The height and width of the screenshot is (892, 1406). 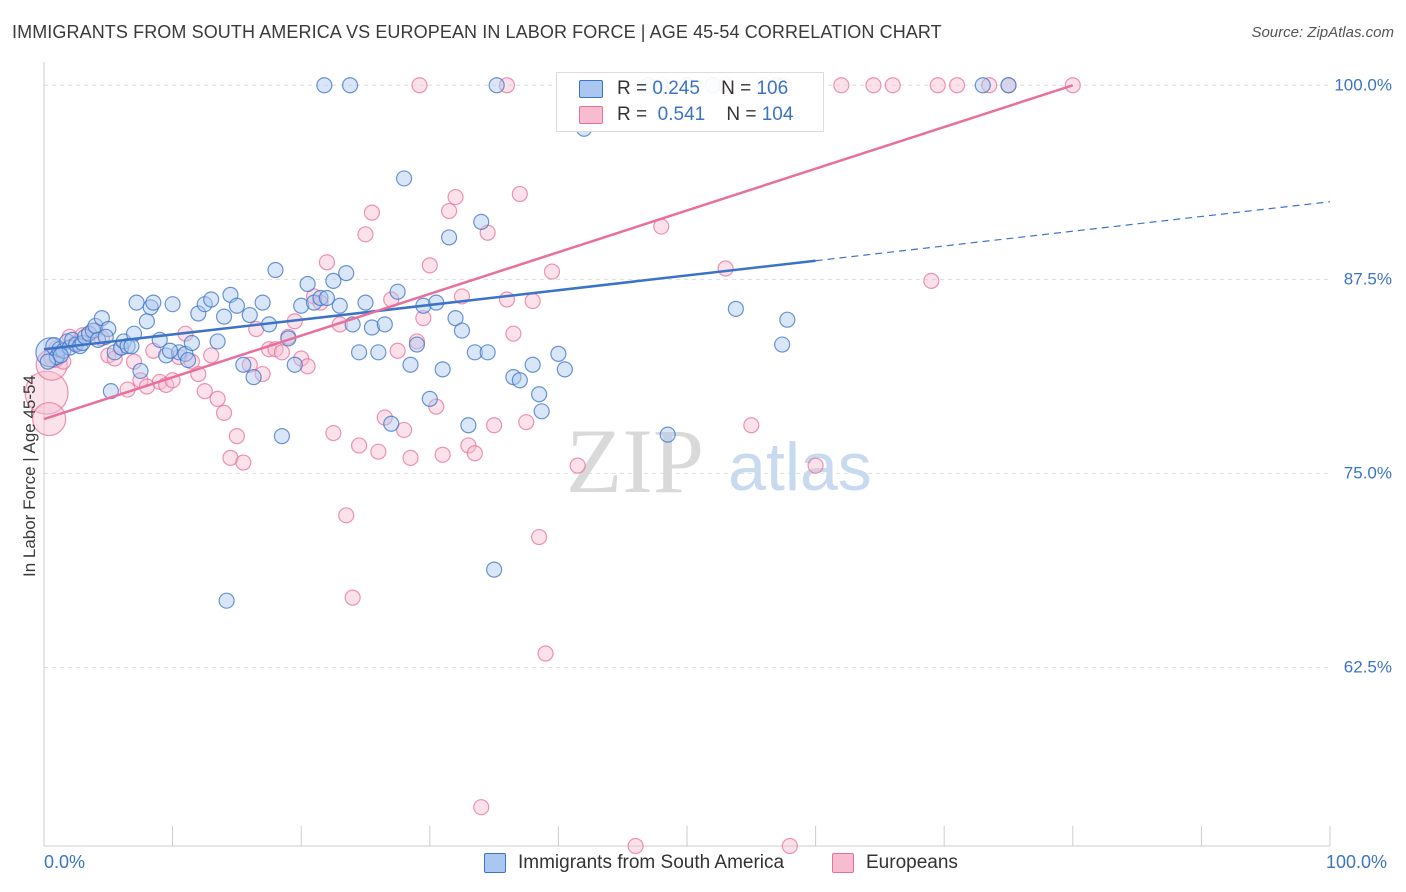 I want to click on x-tick-label-max: 100.0%, so click(x=1357, y=862).